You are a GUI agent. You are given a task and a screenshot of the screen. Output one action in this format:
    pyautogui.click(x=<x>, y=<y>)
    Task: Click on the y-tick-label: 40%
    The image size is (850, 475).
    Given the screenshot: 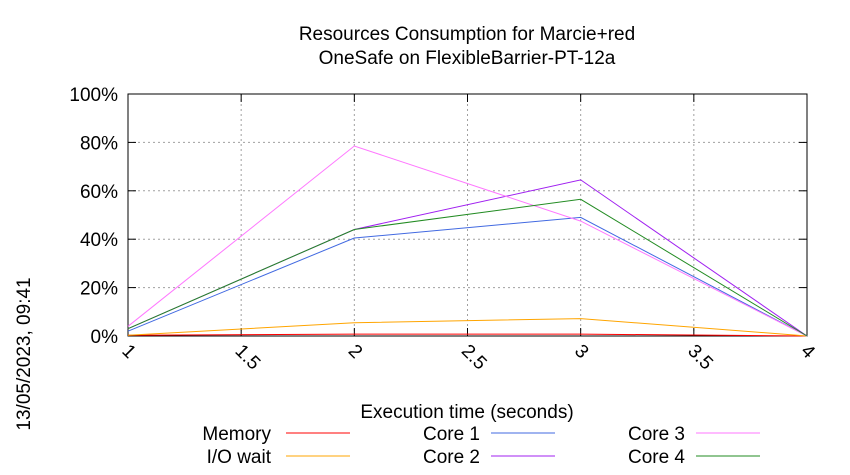 What is the action you would take?
    pyautogui.click(x=99, y=240)
    